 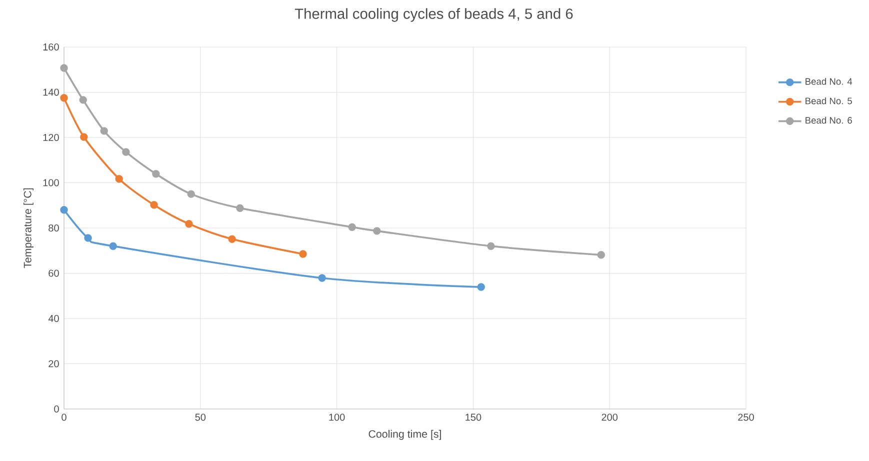 What do you see at coordinates (829, 81) in the screenshot?
I see `legend-label: Bead No. 4` at bounding box center [829, 81].